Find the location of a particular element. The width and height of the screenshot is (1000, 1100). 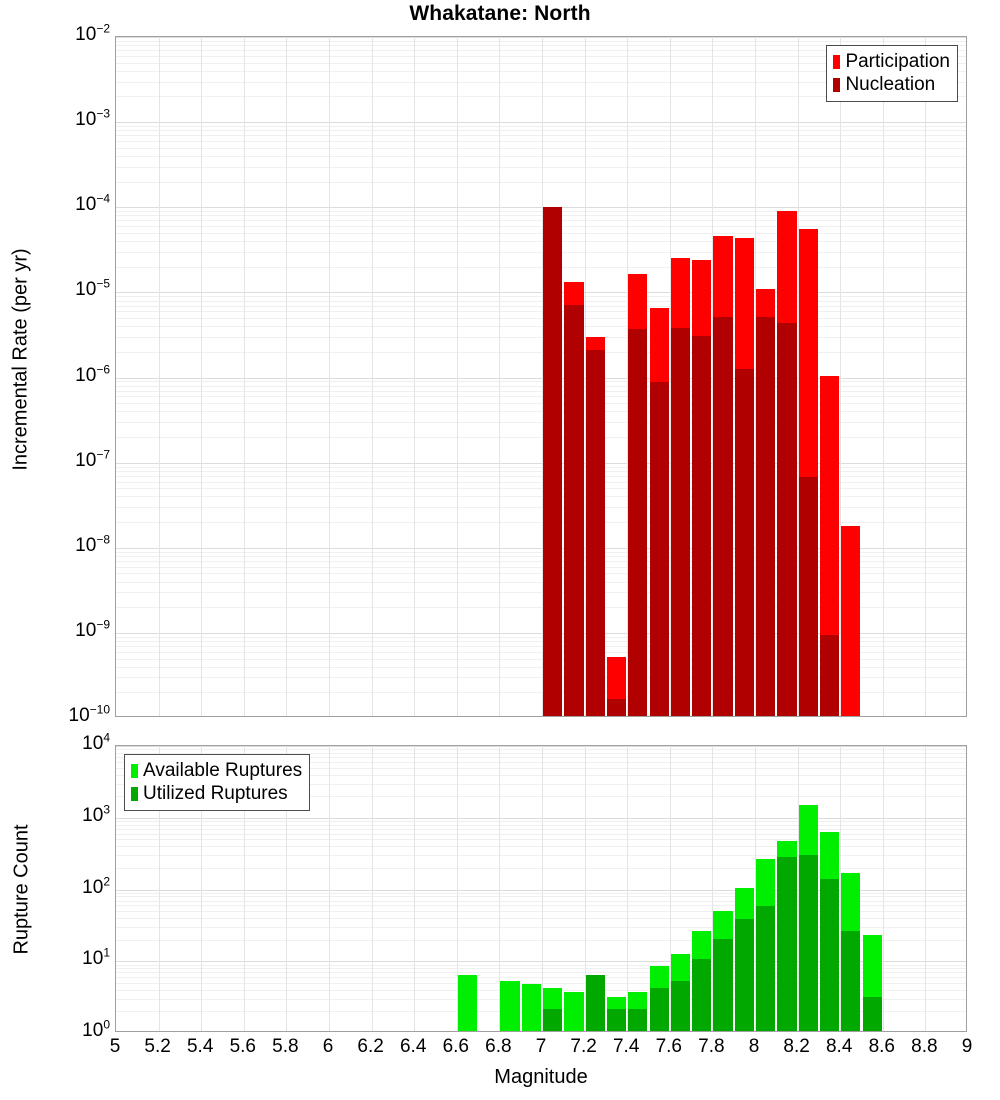

x-axis-tick-label: 5.8 is located at coordinates (285, 1046).